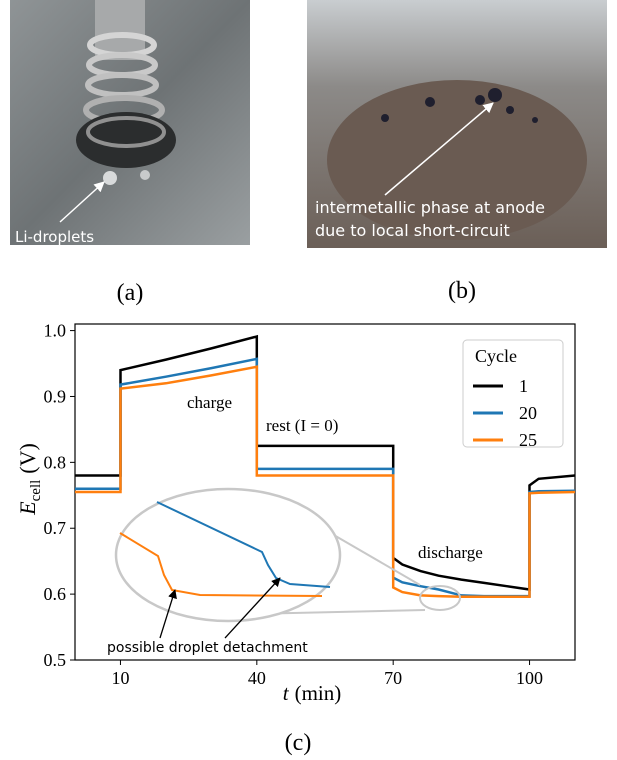 Image resolution: width=617 pixels, height=760 pixels. Describe the element at coordinates (298, 743) in the screenshot. I see `panel-label: (c)` at that location.